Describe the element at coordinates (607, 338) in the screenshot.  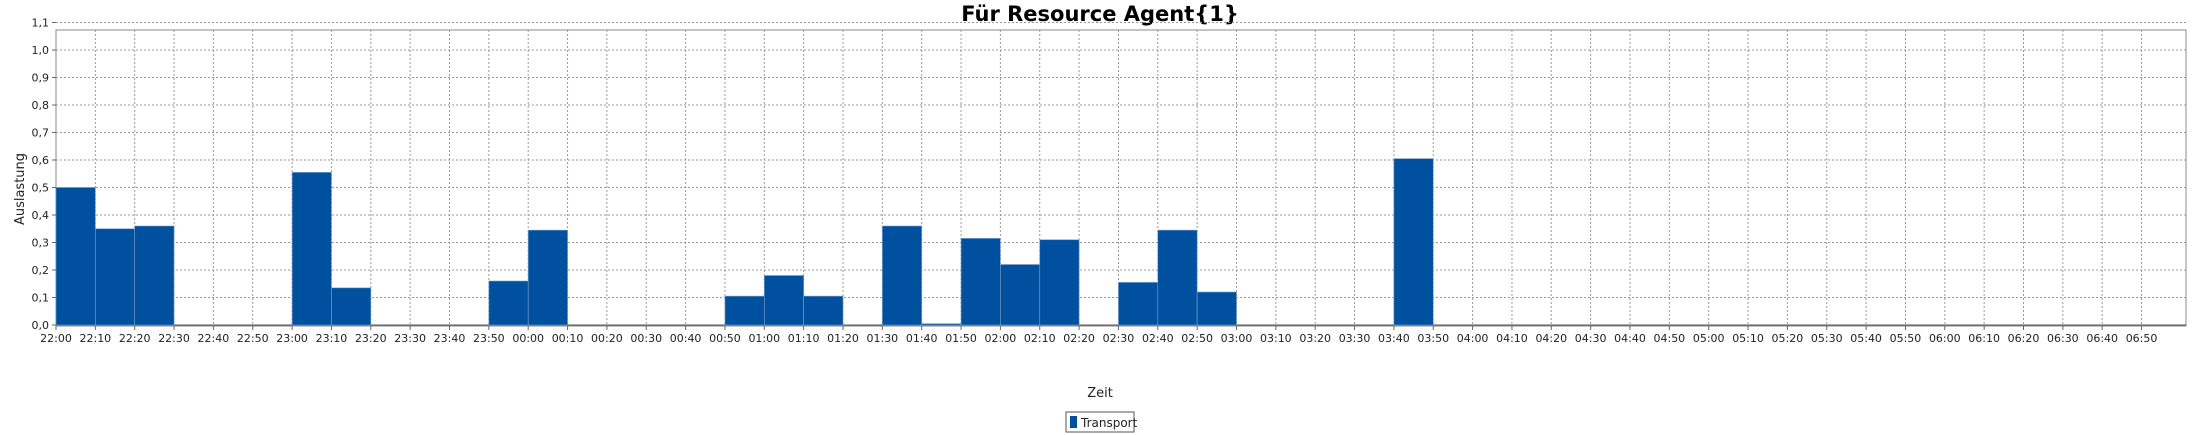
I see `x-tick-label: 00:20` at that location.